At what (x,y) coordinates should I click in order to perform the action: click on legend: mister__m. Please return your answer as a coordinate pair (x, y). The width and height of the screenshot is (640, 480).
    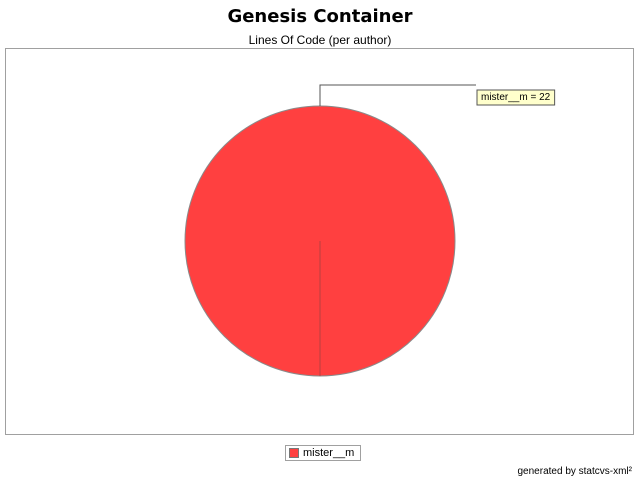
    Looking at the image, I should click on (323, 453).